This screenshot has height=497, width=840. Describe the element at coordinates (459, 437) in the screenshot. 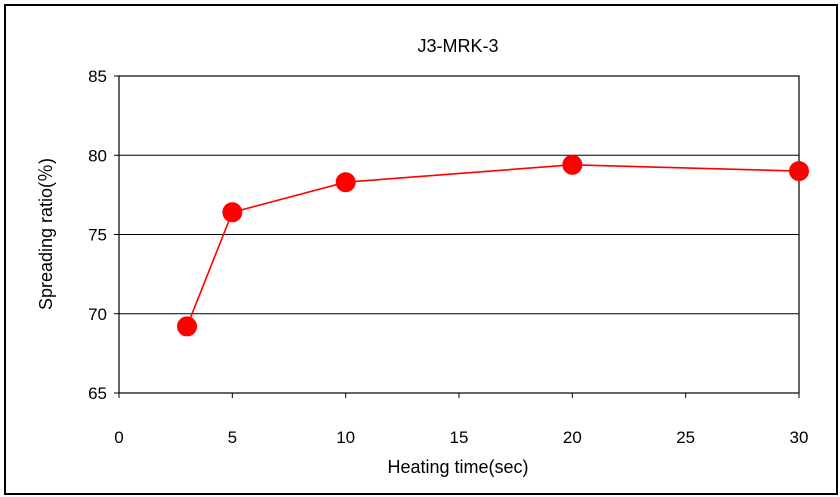

I see `x-tick-label: 15` at that location.